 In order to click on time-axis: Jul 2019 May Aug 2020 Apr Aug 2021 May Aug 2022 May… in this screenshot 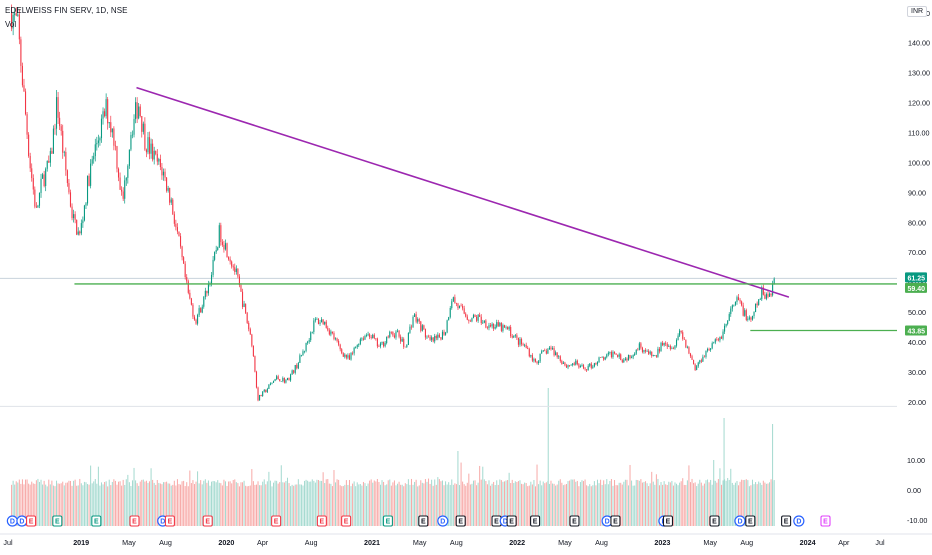, I will do `click(466, 540)`.